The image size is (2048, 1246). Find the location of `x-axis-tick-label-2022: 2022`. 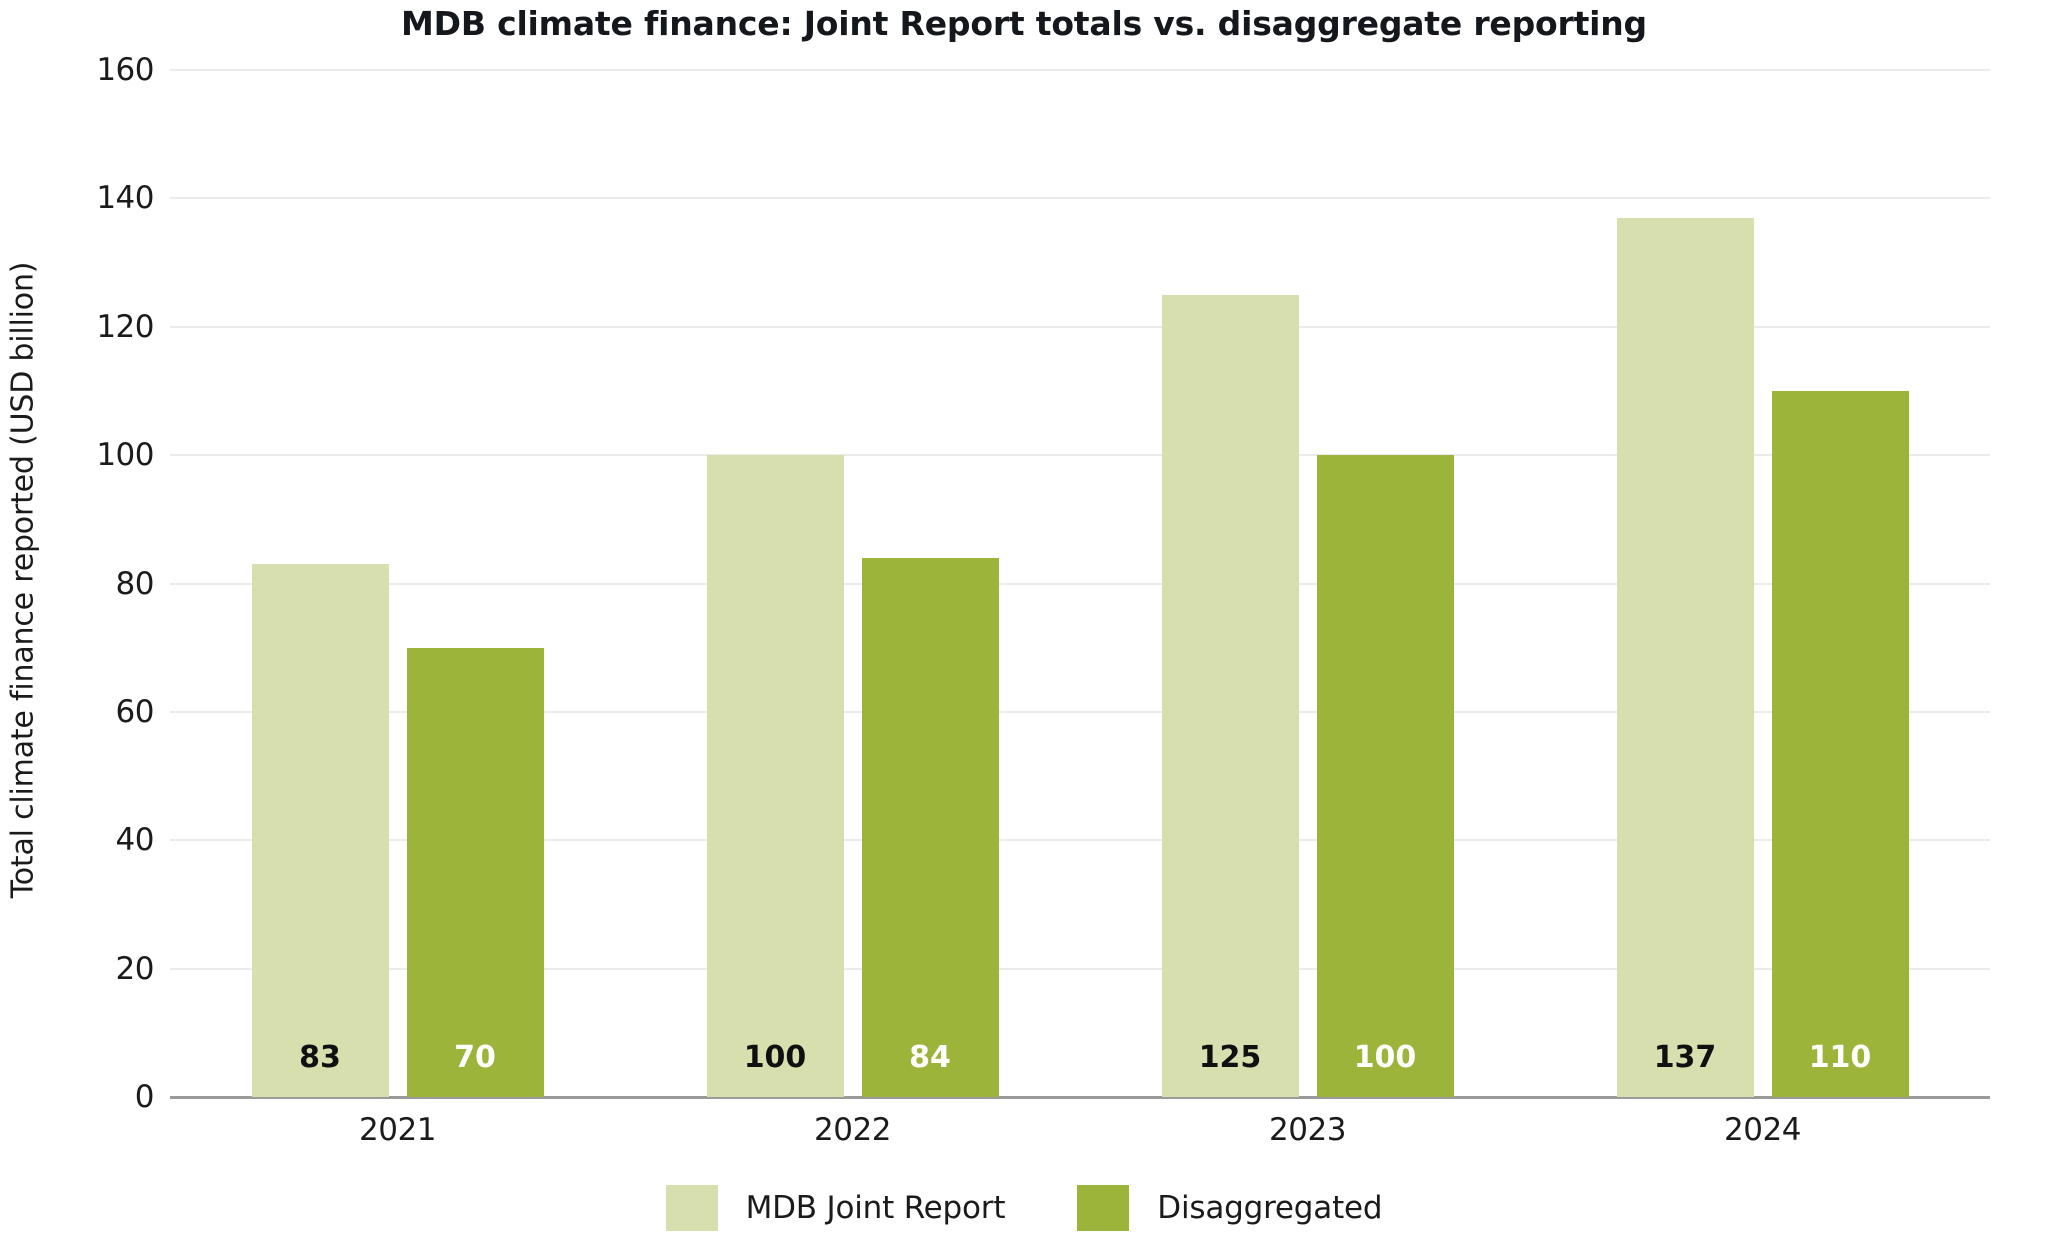

x-axis-tick-label-2022: 2022 is located at coordinates (852, 1130).